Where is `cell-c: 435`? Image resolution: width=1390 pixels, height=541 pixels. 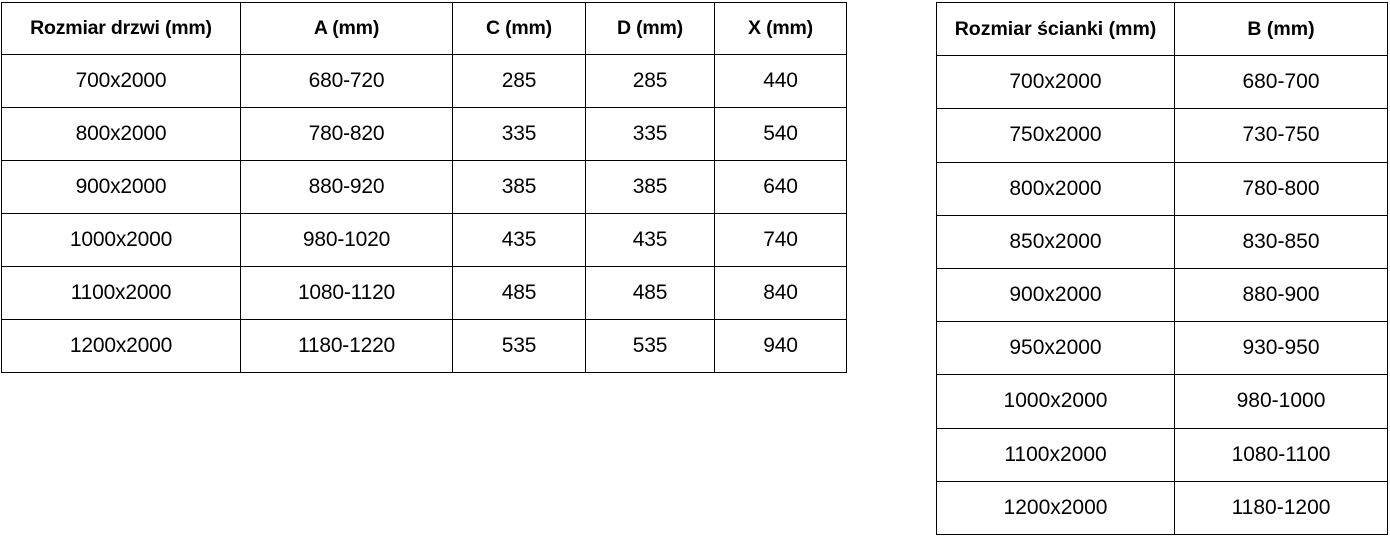
cell-c: 435 is located at coordinates (519, 240).